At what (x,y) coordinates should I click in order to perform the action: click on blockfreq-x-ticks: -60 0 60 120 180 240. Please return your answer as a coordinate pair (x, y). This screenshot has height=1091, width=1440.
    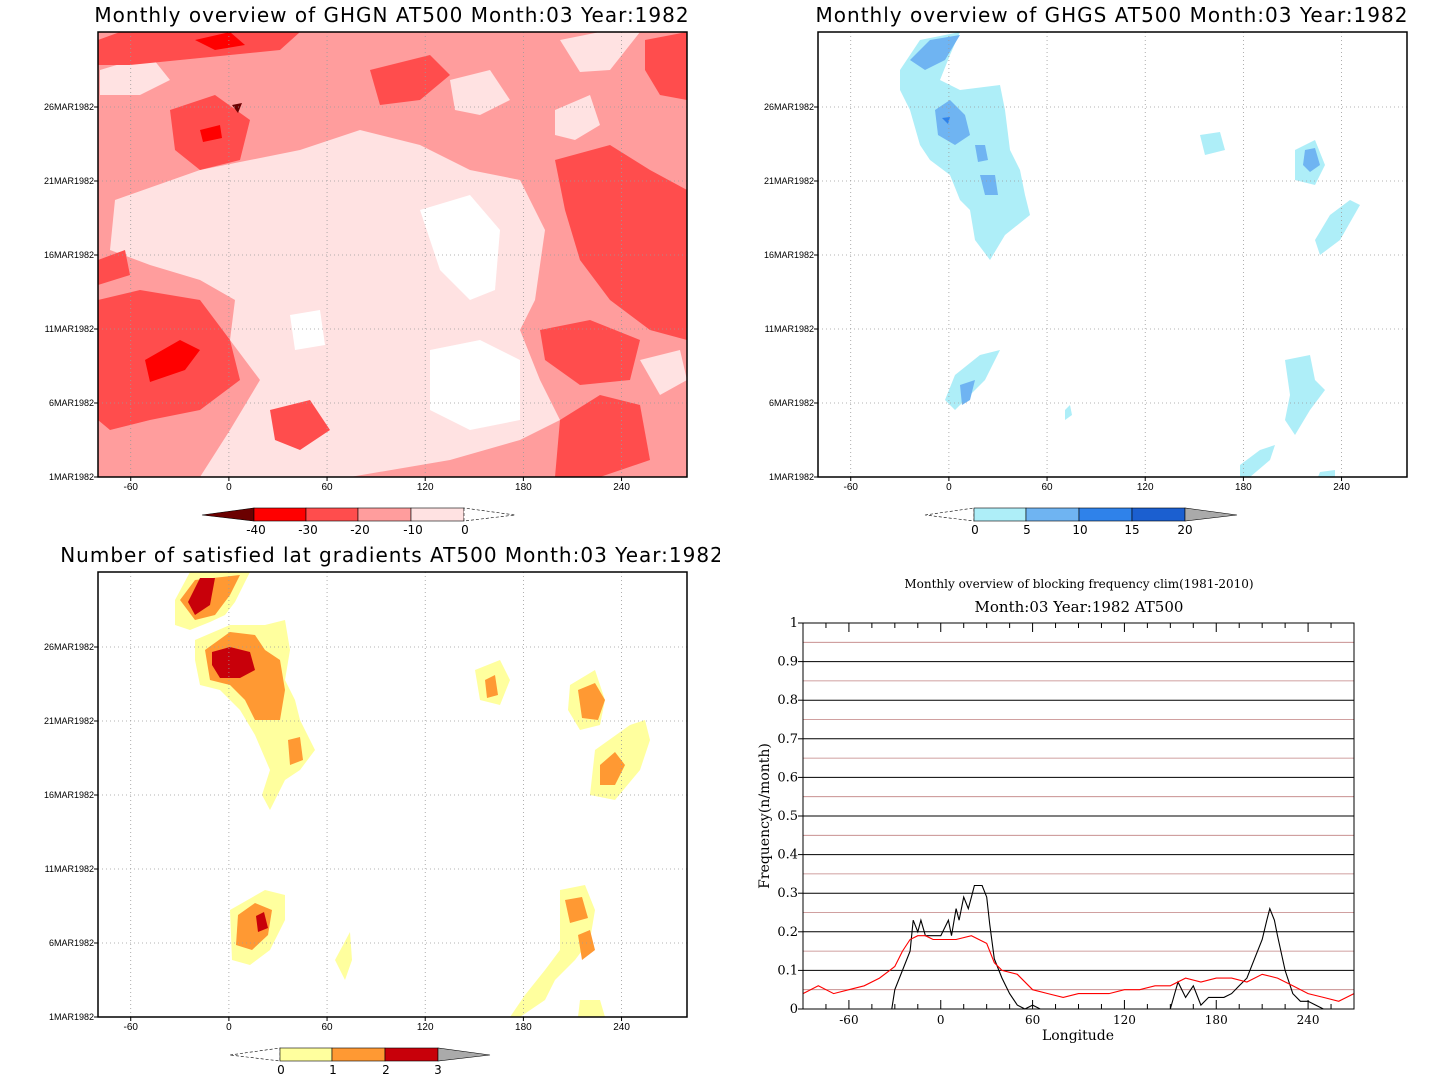
    Looking at the image, I should click on (1079, 1020).